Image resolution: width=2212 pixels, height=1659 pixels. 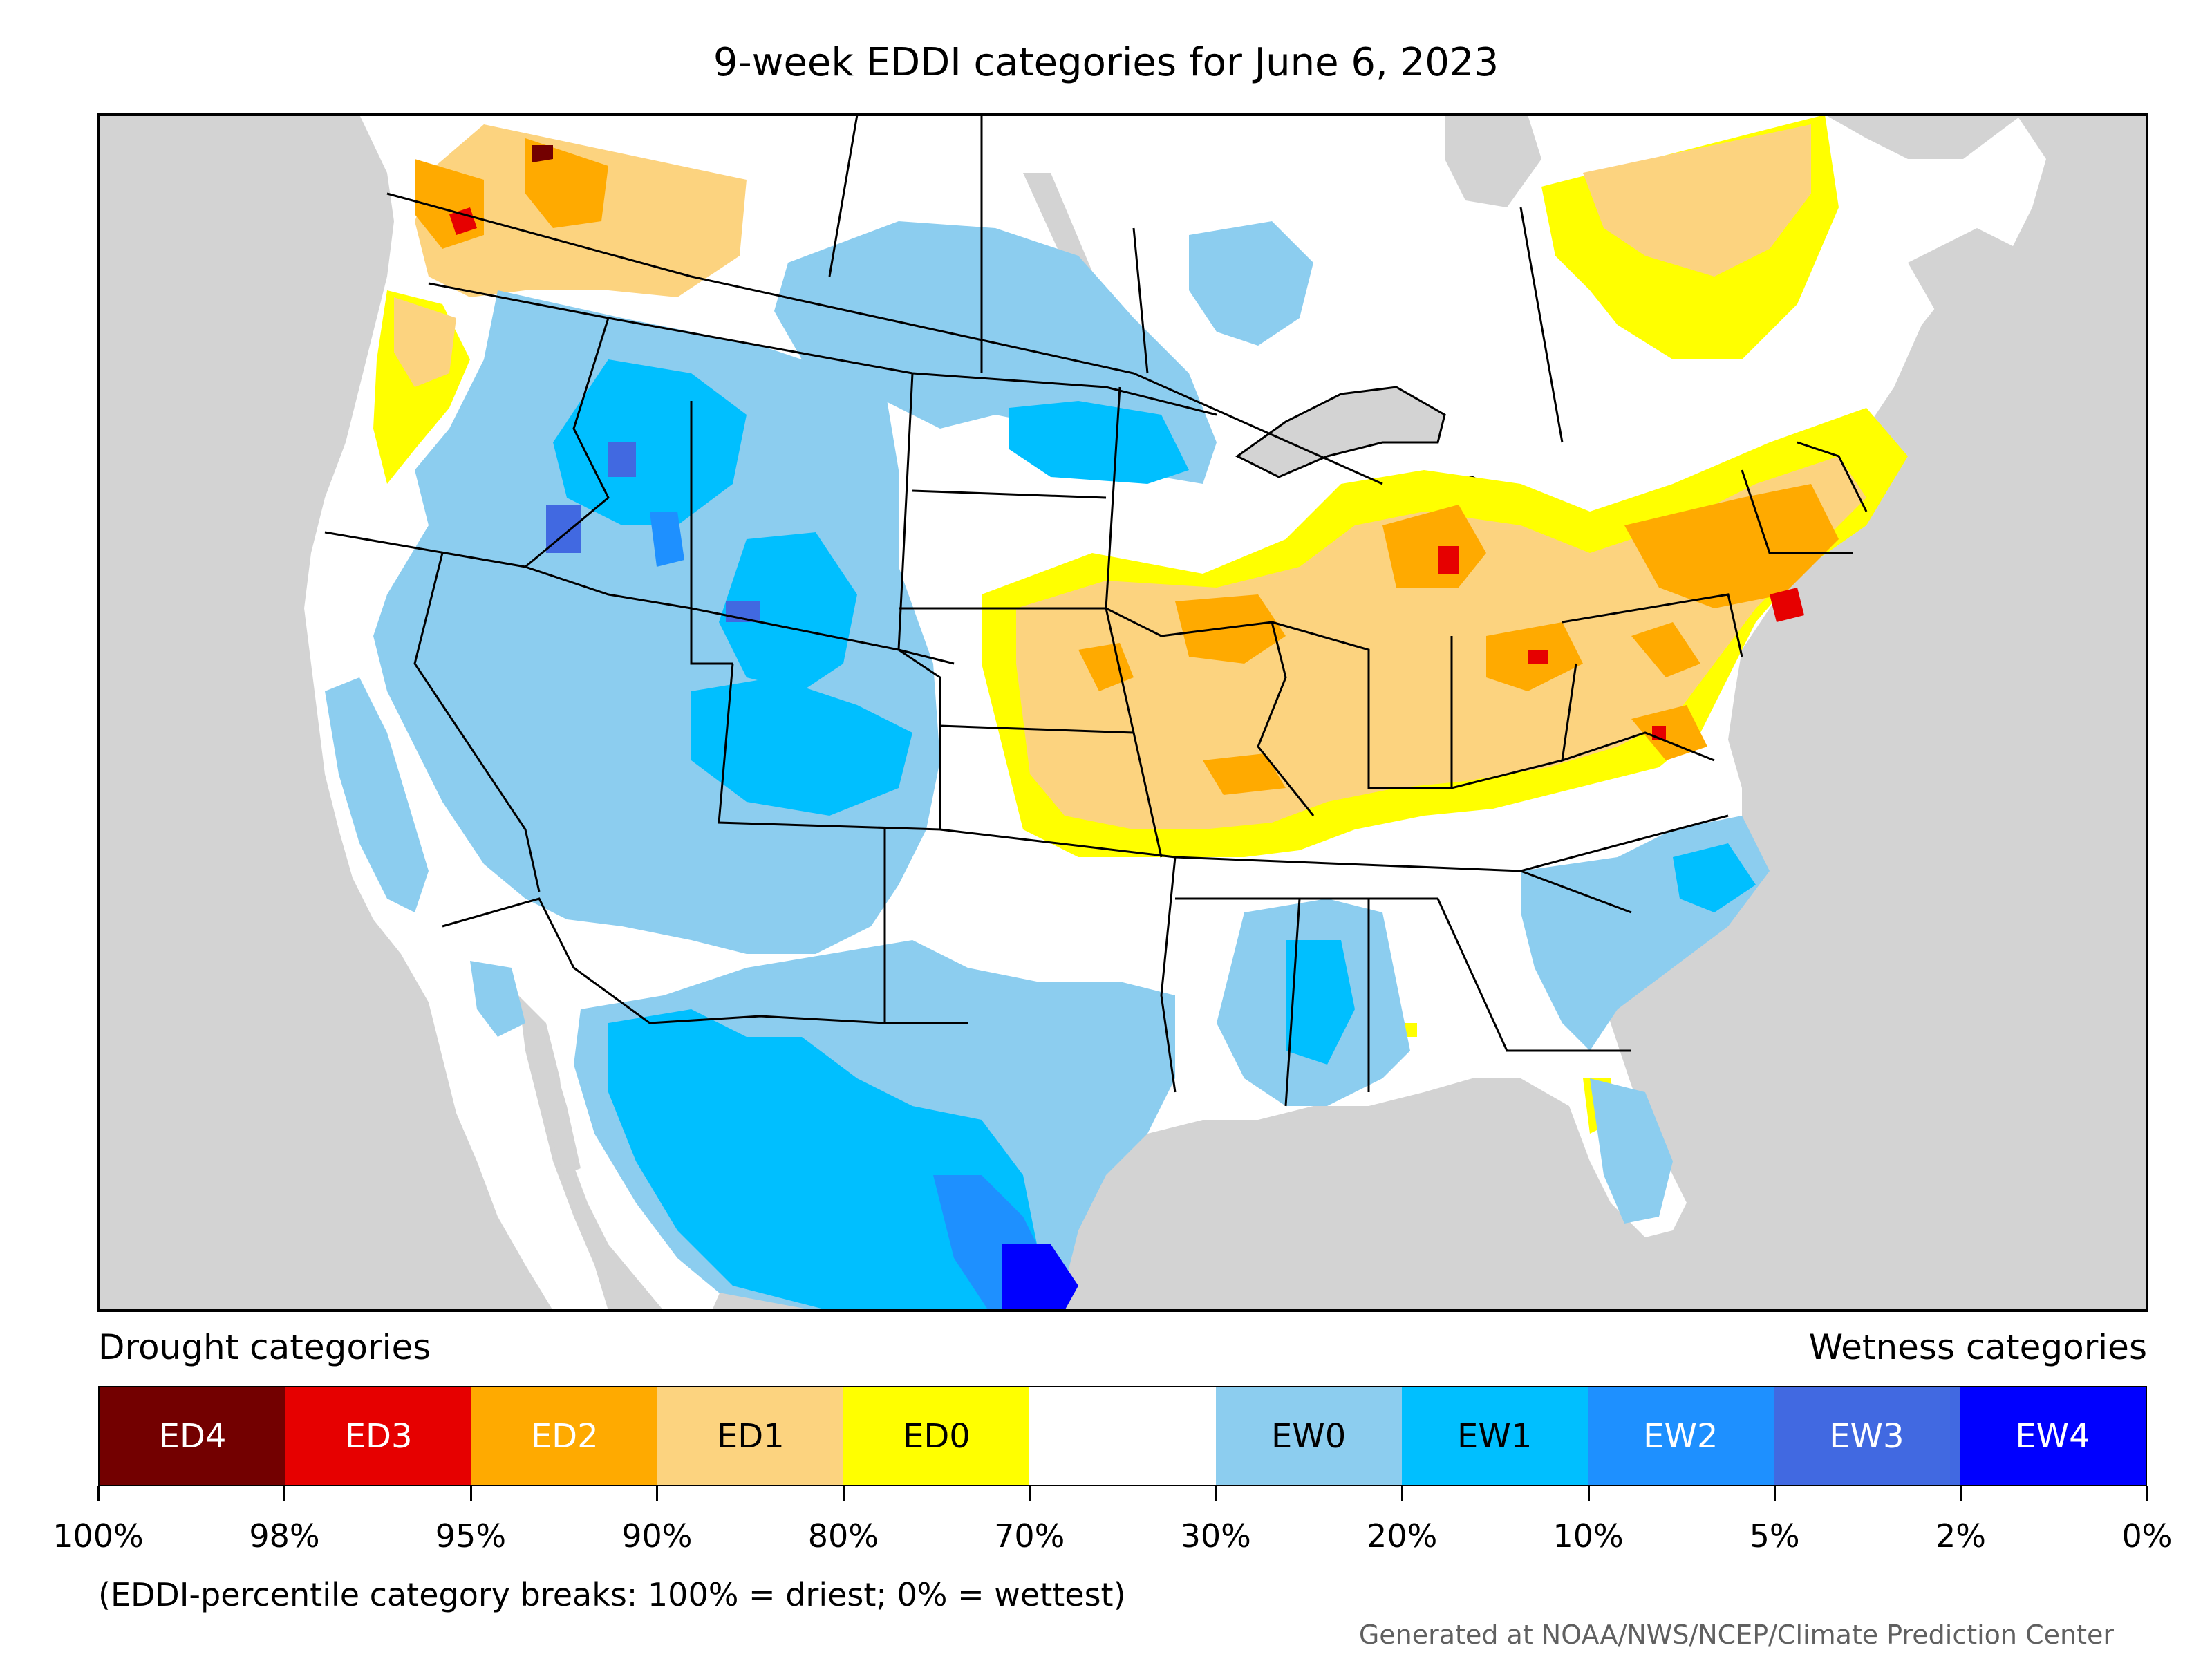 What do you see at coordinates (1867, 1436) in the screenshot?
I see `legend-swatch-ew3: EW3` at bounding box center [1867, 1436].